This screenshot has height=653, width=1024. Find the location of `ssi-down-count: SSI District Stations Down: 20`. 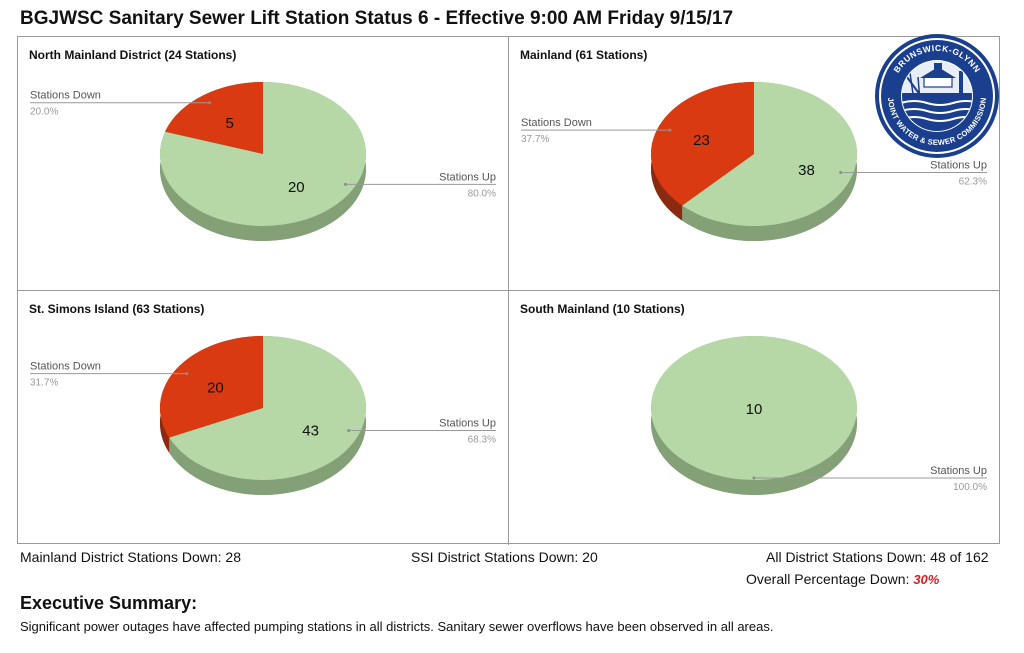

ssi-down-count: SSI District Stations Down: 20 is located at coordinates (504, 557).